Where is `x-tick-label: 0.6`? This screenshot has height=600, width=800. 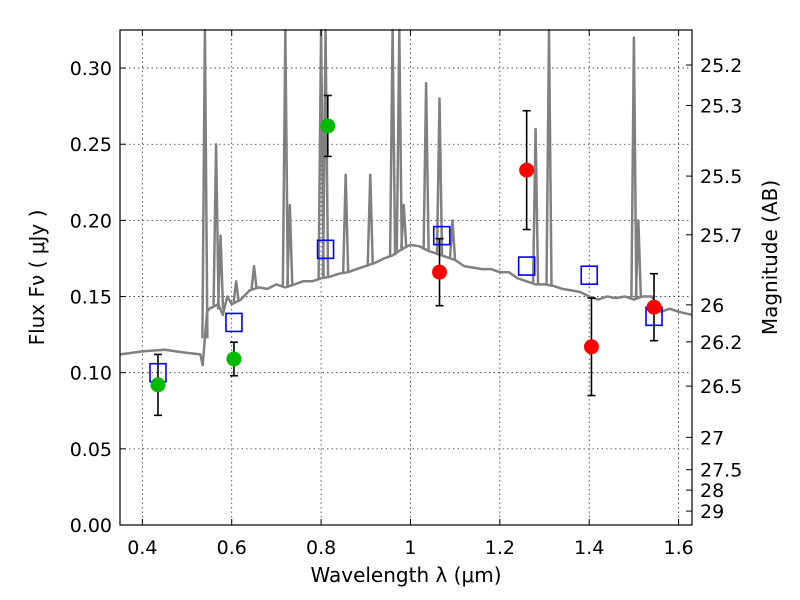 x-tick-label: 0.6 is located at coordinates (232, 548).